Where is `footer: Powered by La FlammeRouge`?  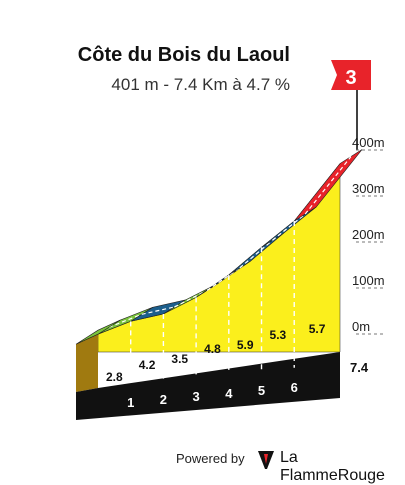 footer: Powered by La FlammeRouge is located at coordinates (202, 466).